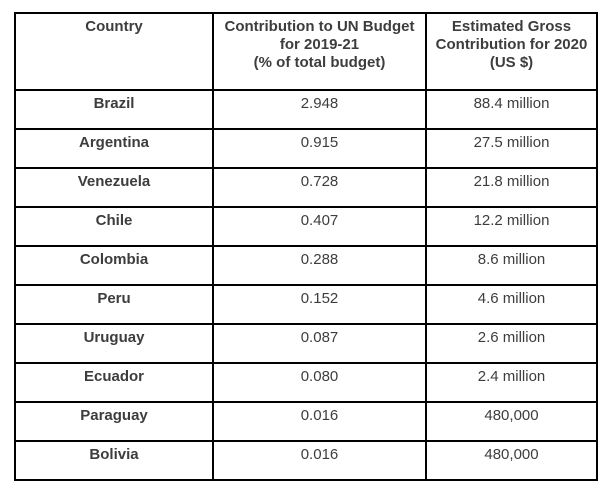  I want to click on contribution-cell: 0.288, so click(319, 265).